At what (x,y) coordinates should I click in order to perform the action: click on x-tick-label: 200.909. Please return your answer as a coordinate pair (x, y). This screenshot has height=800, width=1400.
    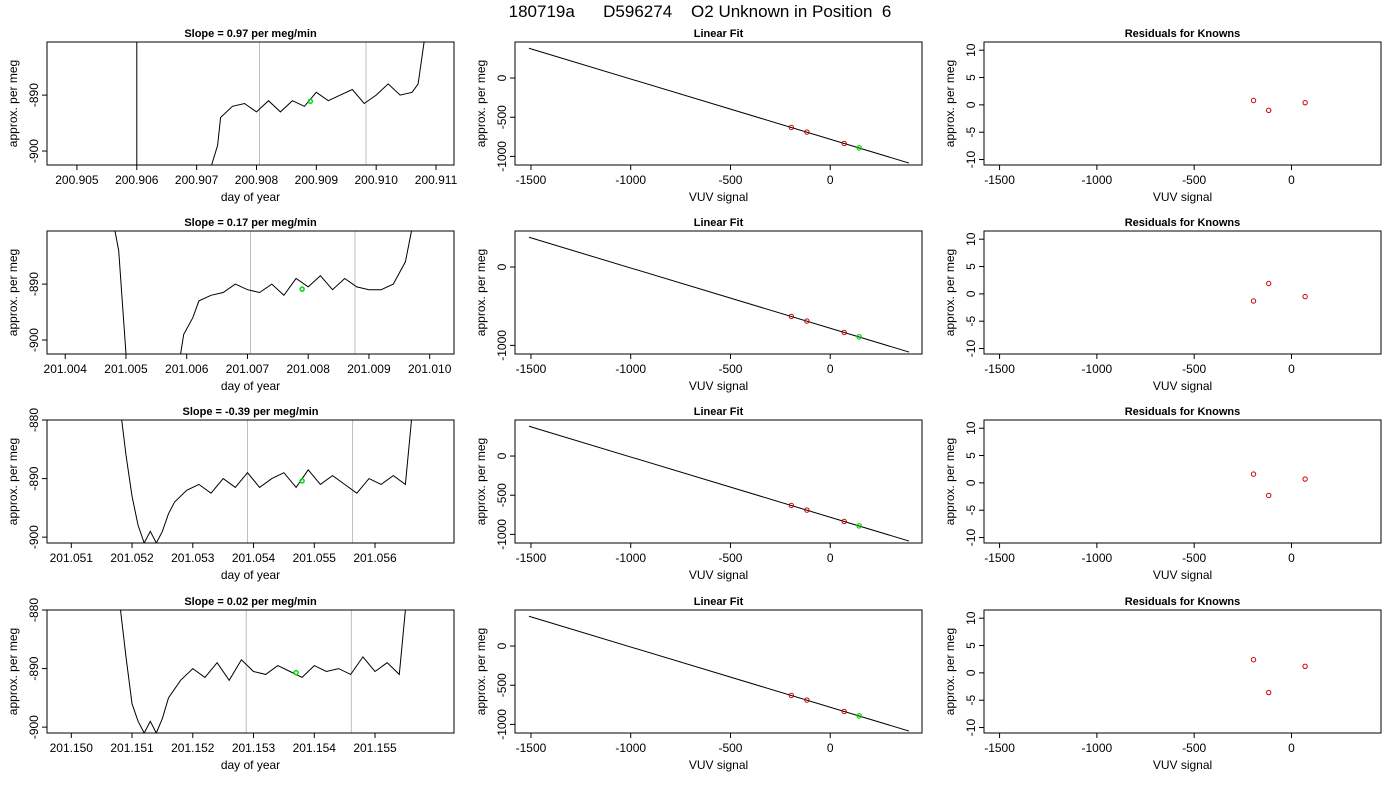
    Looking at the image, I should click on (317, 180).